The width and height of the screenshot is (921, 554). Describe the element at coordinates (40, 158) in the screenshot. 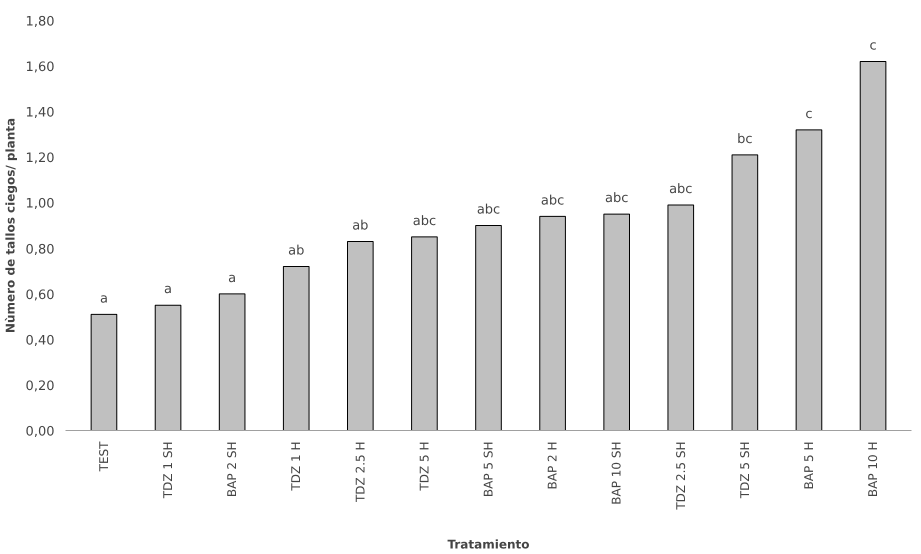

I see `y-tick-label: 1,20` at that location.